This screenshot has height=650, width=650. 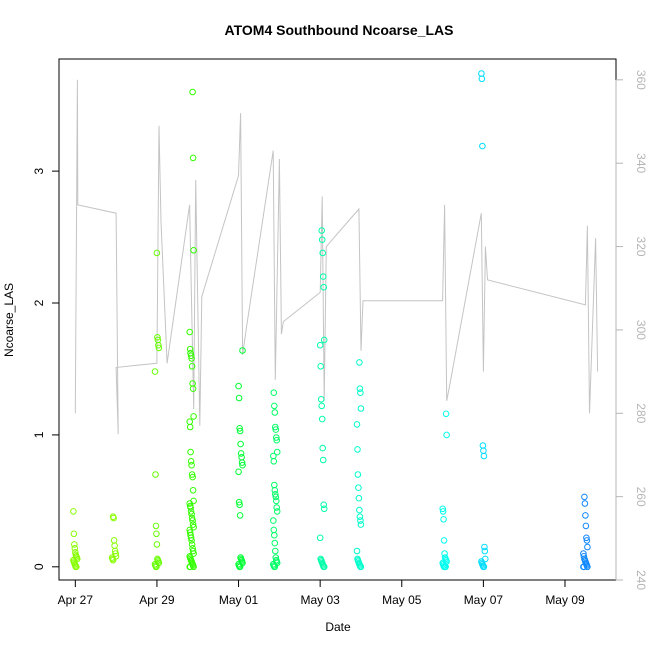 What do you see at coordinates (239, 600) in the screenshot?
I see `x-tick-label: May 01` at bounding box center [239, 600].